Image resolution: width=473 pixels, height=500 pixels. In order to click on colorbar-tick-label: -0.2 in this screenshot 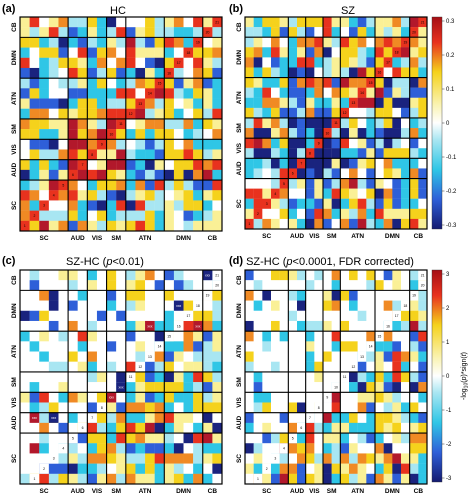, I will do `click(451, 192)`.